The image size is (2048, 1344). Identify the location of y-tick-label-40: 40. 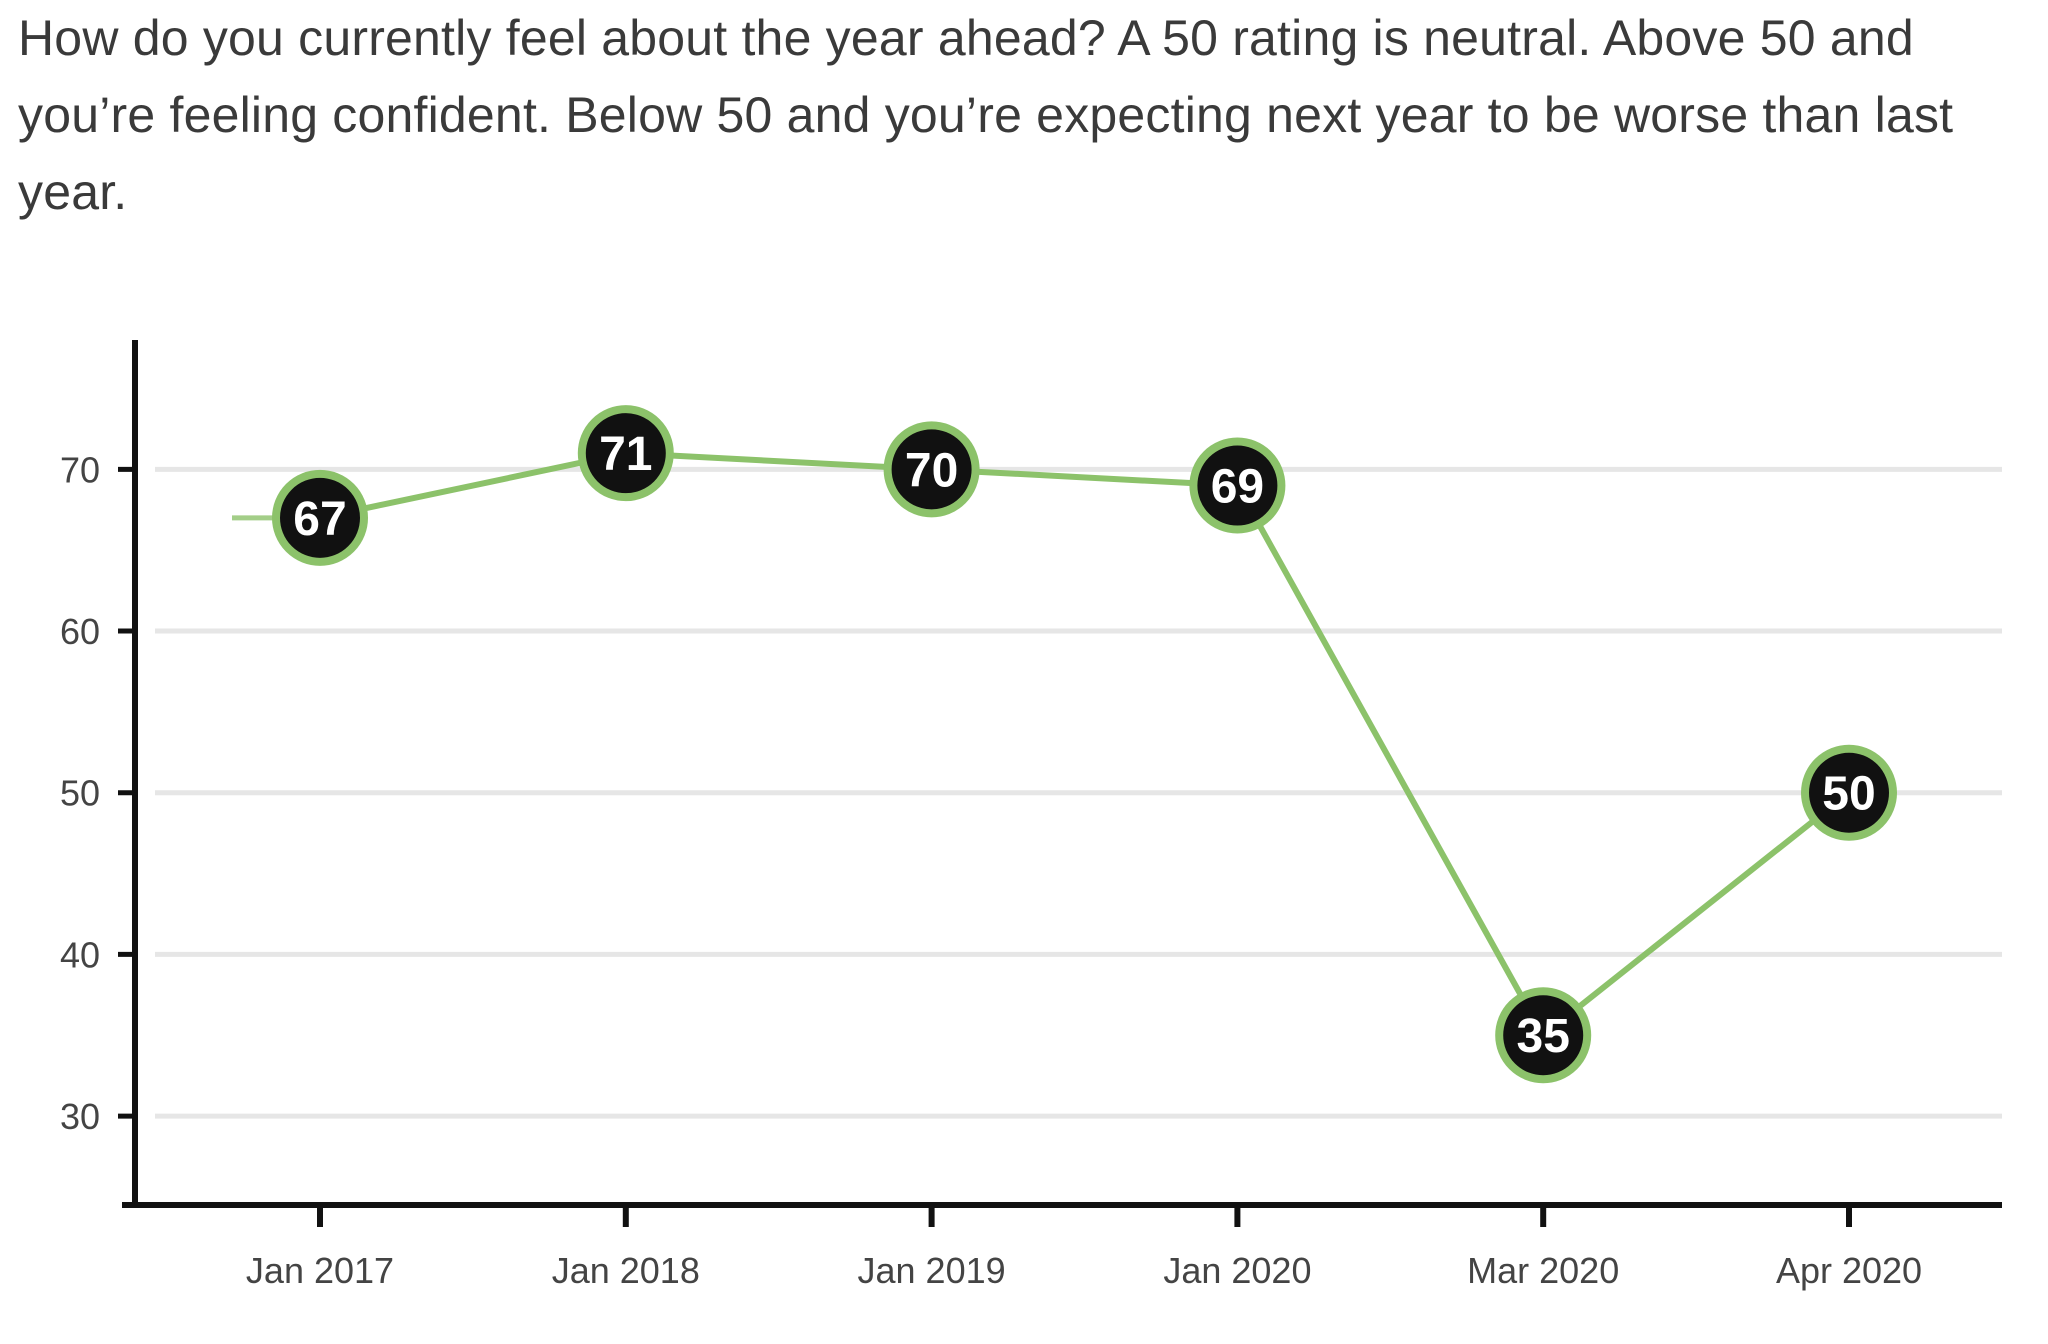
(80, 954).